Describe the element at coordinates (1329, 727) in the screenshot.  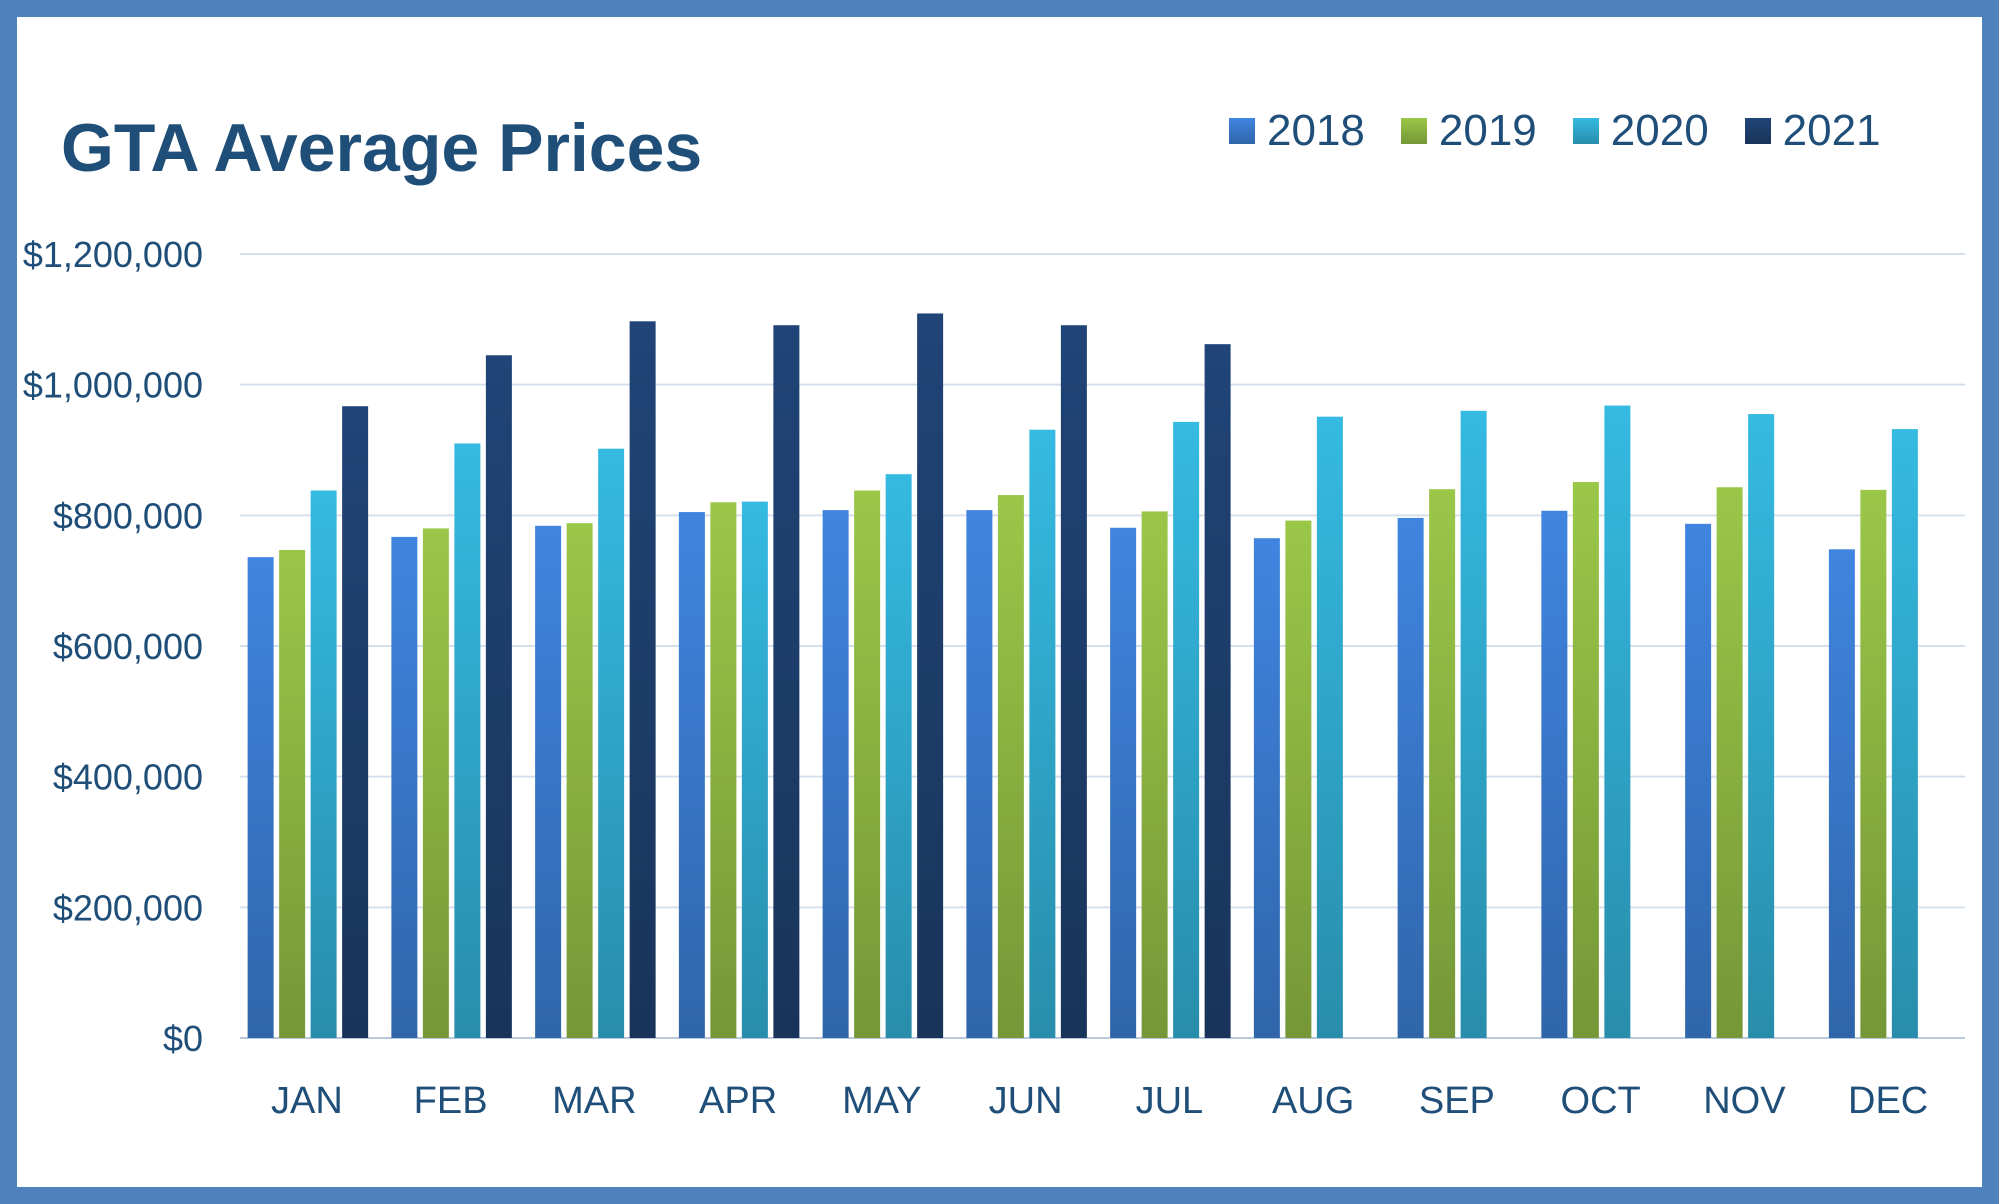
I see `bar-2020-aug` at that location.